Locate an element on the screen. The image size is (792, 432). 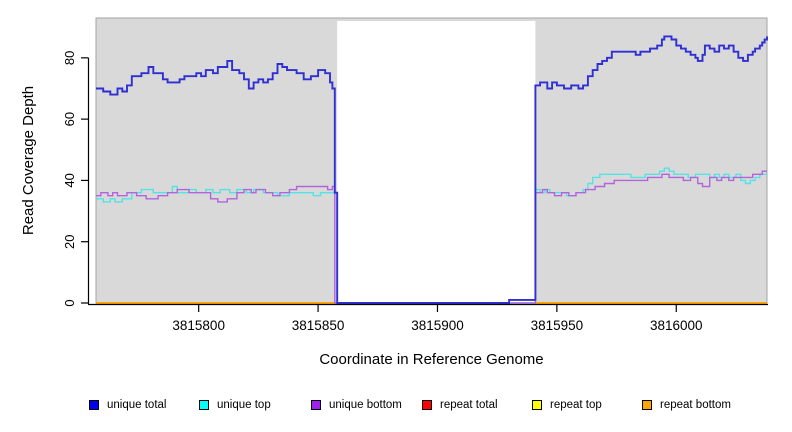
legend-item-repeat-total: repeat total is located at coordinates (460, 405).